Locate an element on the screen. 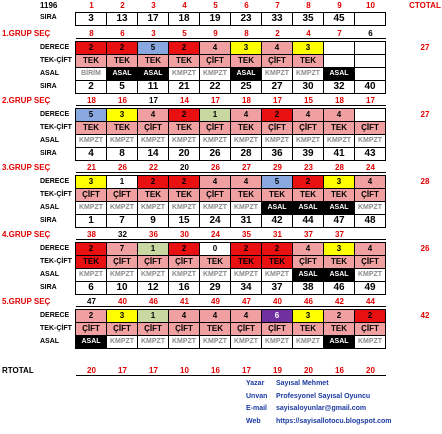 This screenshot has width=442, height=434. select-number: 38 is located at coordinates (91, 235).